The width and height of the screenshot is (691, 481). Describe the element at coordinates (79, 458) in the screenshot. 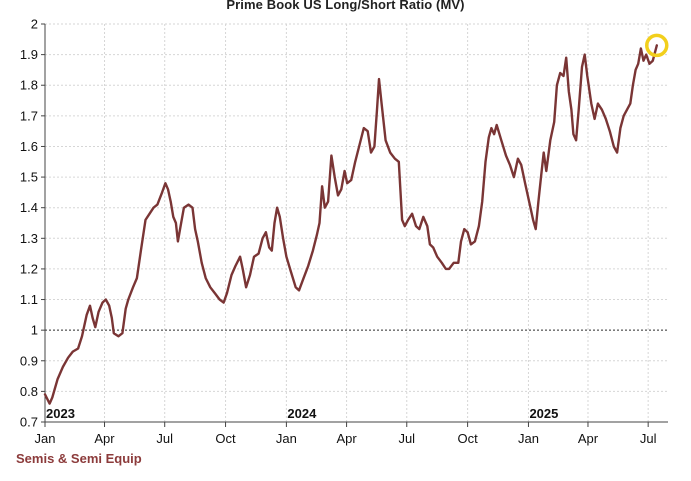

I see `series-source-label: Semis & Semi Equip` at that location.